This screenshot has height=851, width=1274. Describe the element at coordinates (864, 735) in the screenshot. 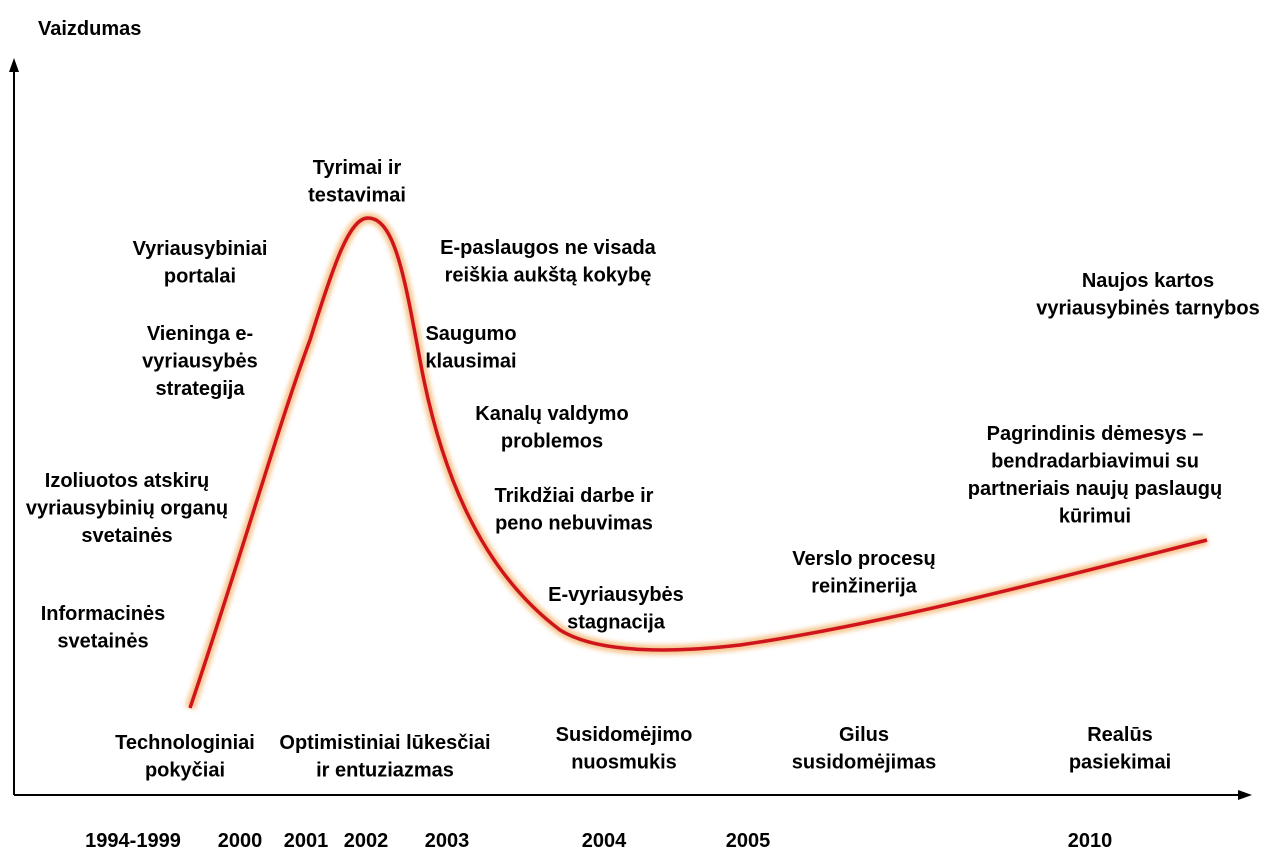

I see `phase-label: Gilus` at that location.